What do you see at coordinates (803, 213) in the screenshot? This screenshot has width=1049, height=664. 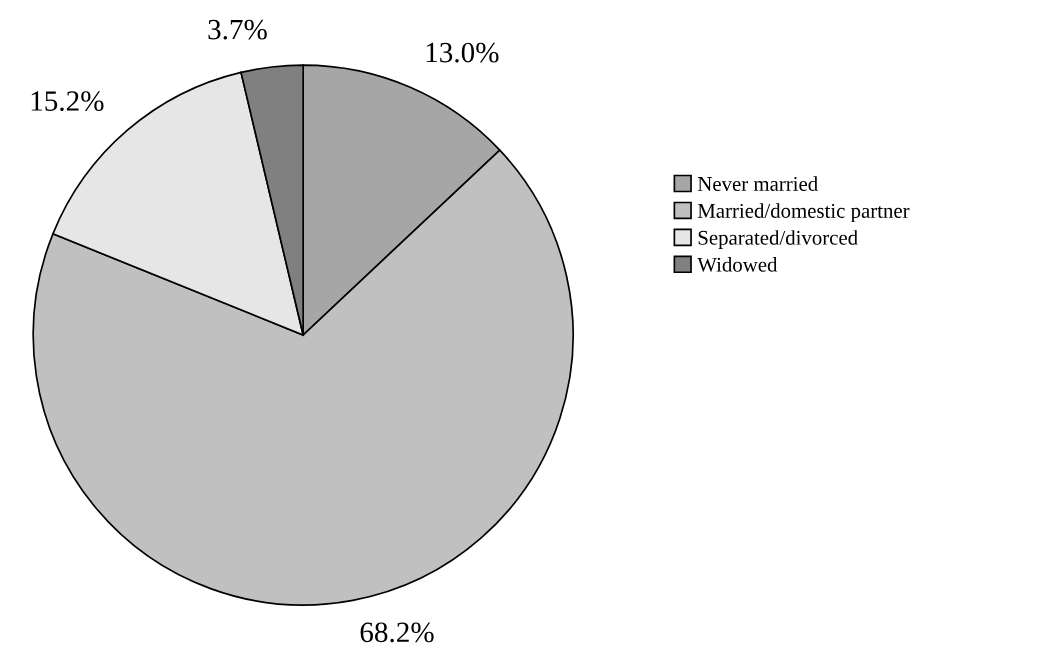 I see `legend-label: Married/domestic partner` at bounding box center [803, 213].